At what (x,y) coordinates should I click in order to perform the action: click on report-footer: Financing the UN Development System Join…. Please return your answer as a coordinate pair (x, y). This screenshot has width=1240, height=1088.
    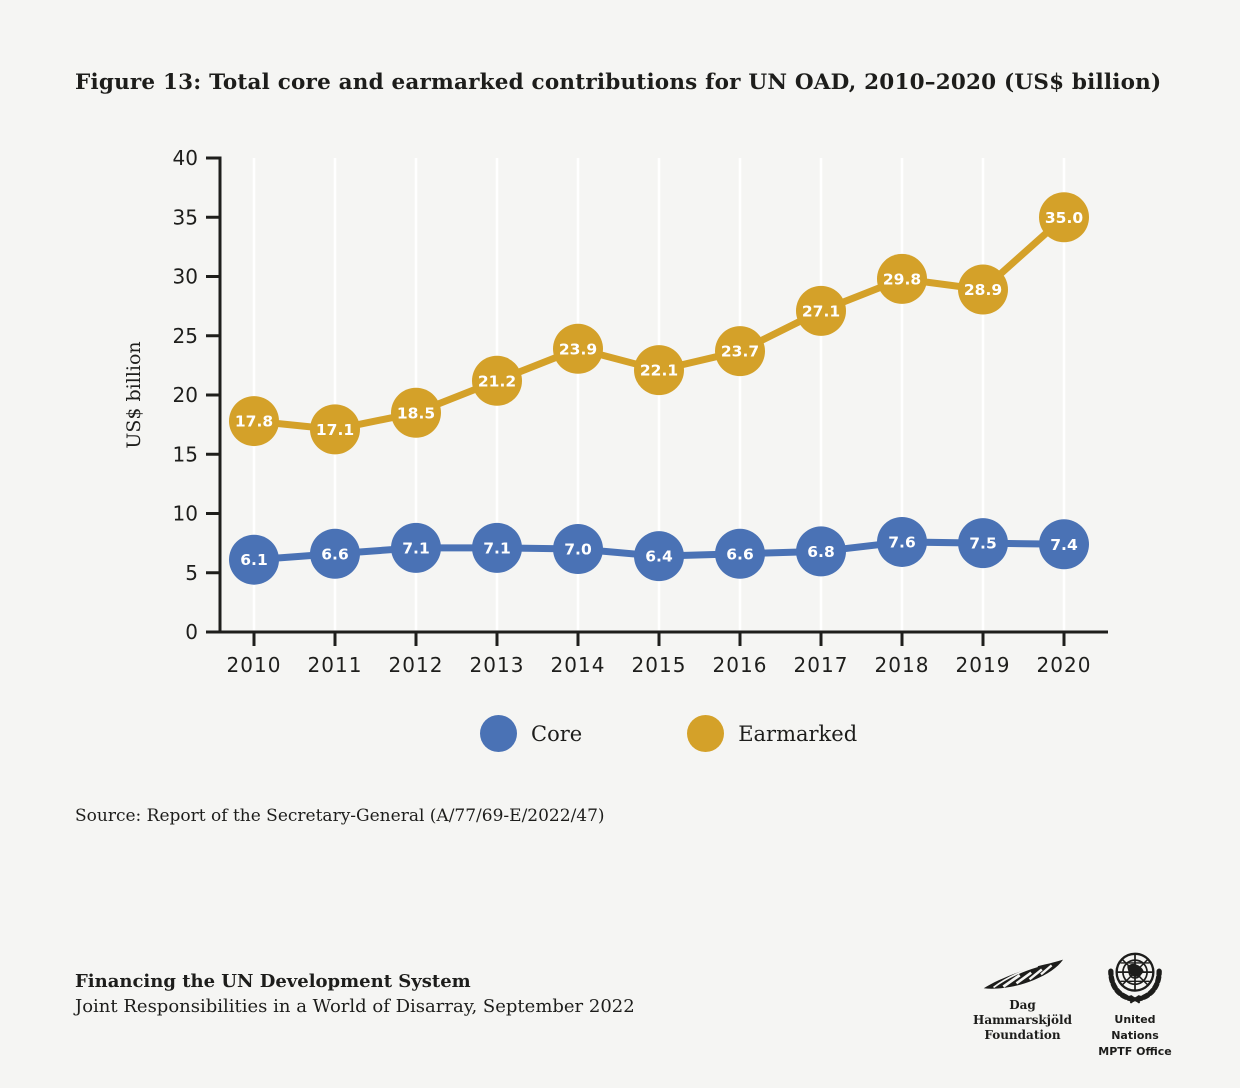
    Looking at the image, I should click on (355, 994).